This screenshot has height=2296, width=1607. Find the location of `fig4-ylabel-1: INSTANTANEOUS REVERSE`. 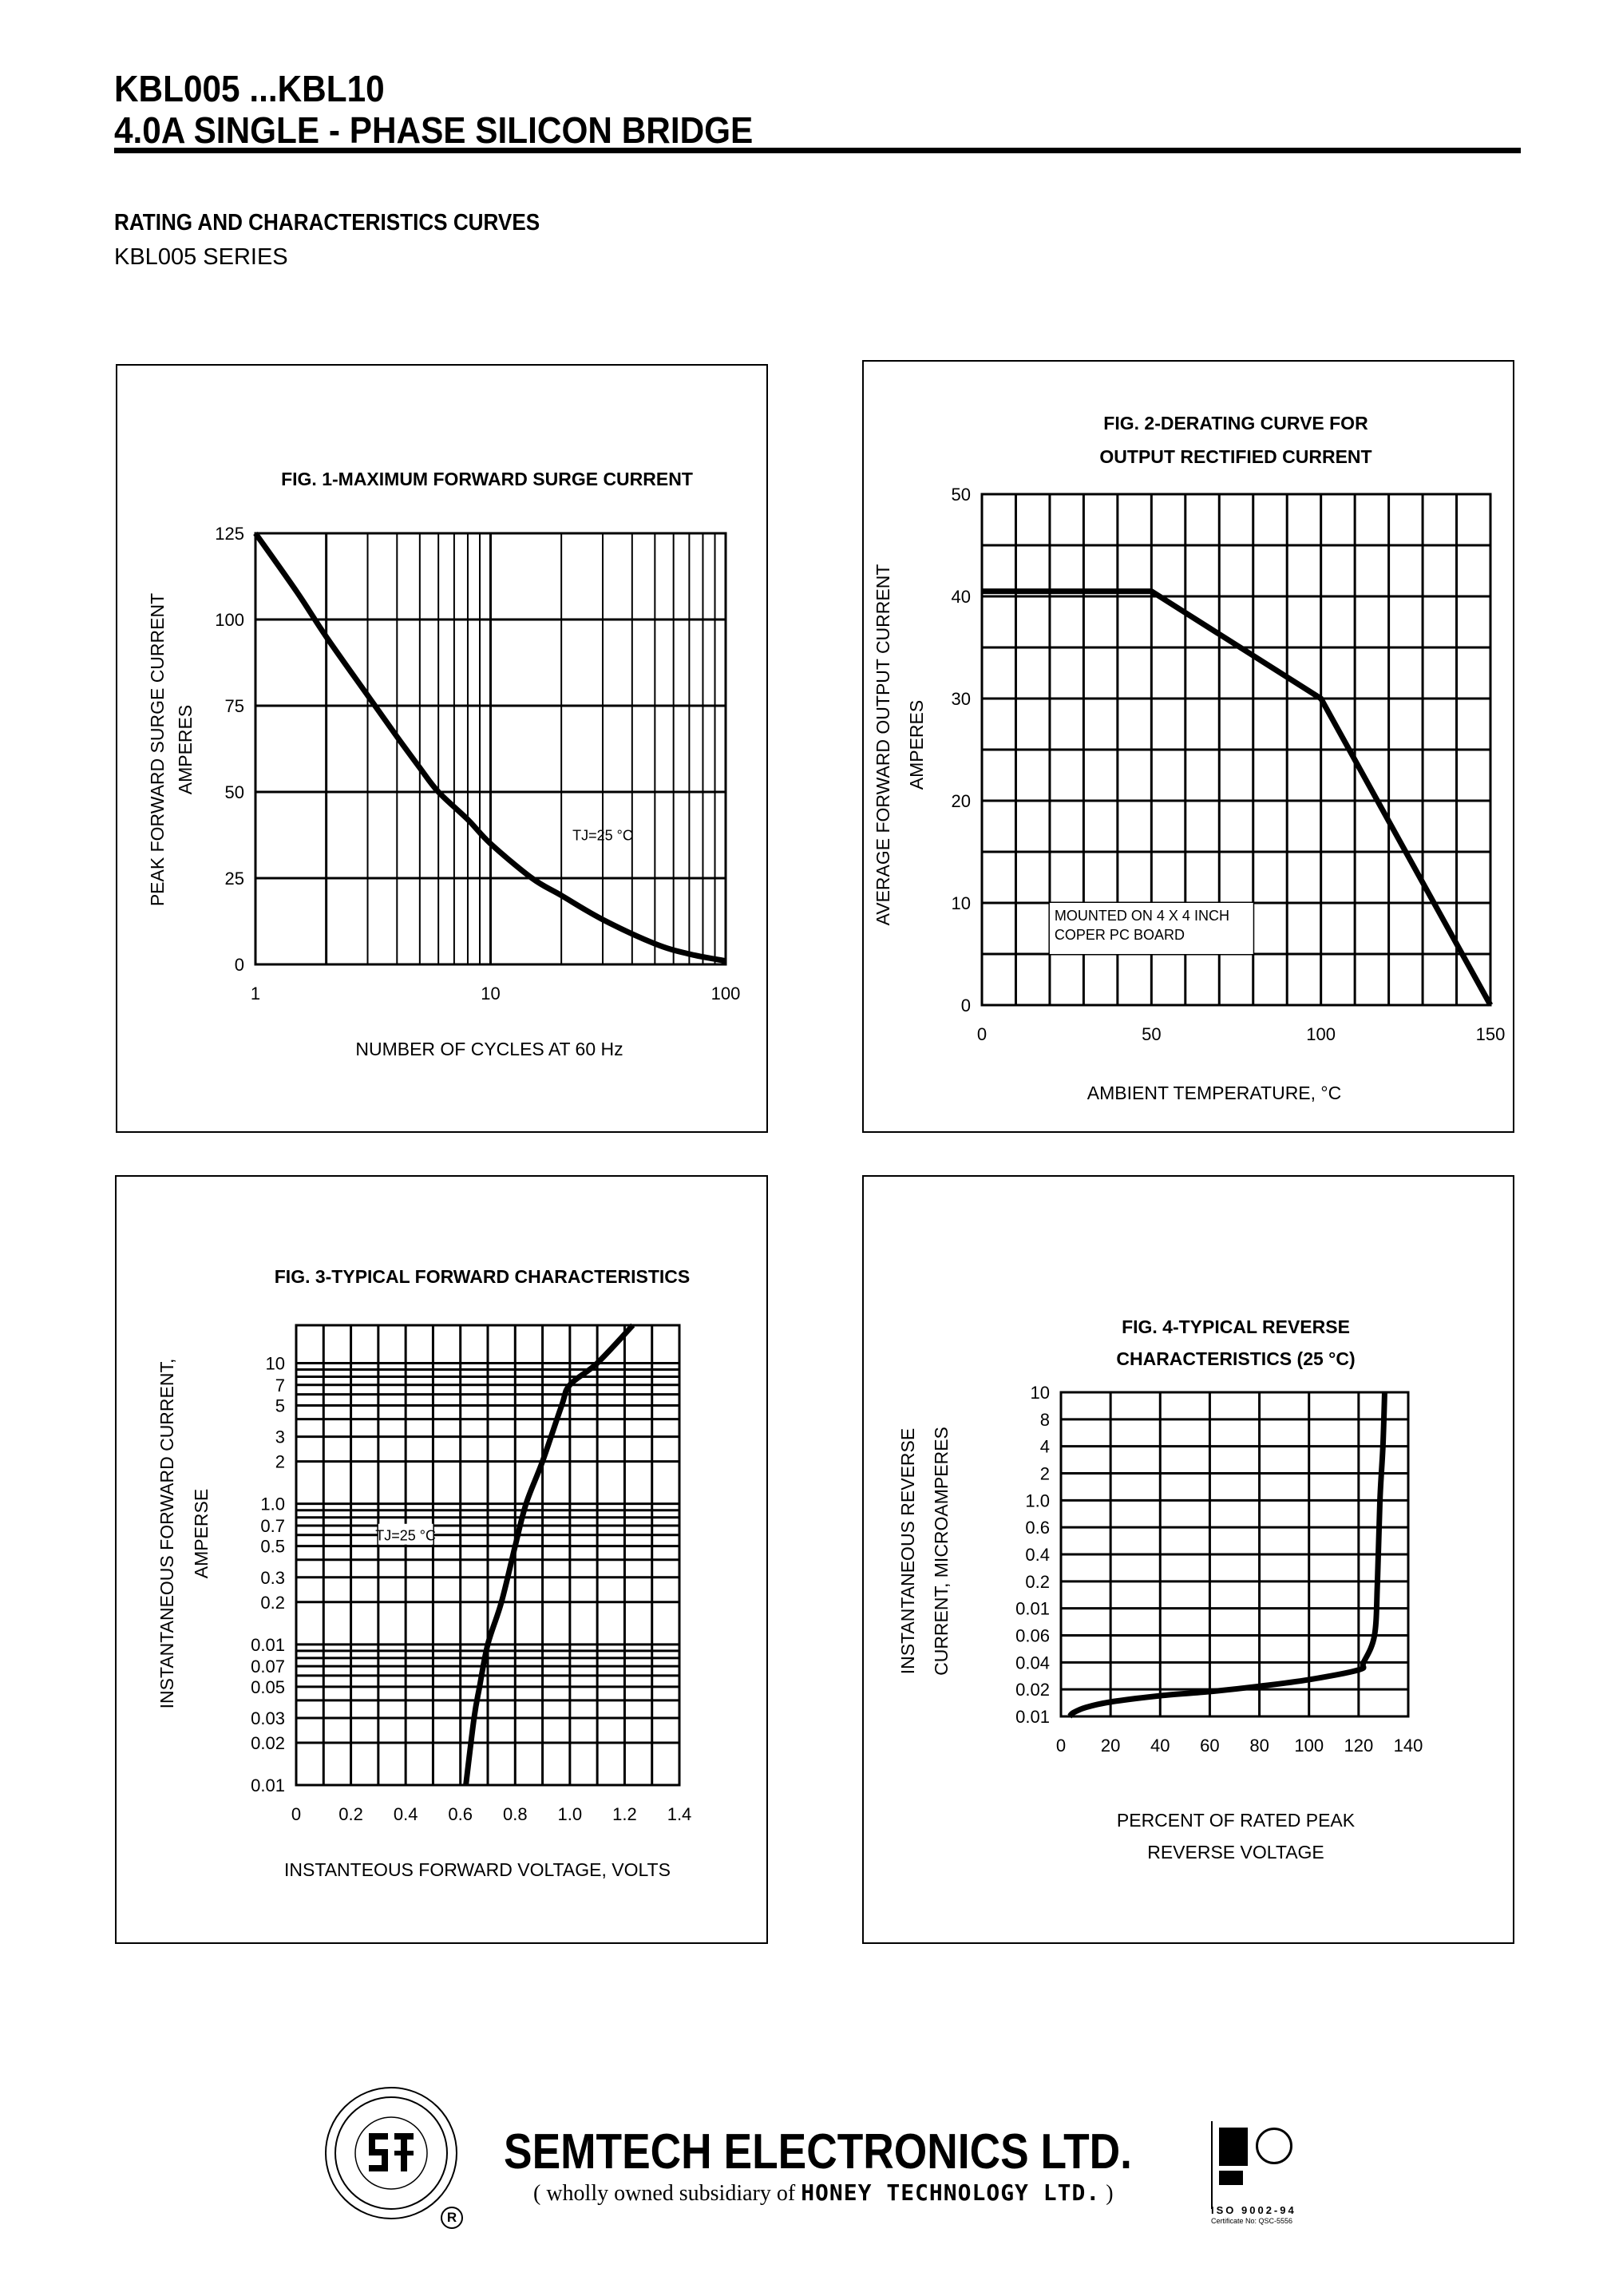

fig4-ylabel-1: INSTANTANEOUS REVERSE is located at coordinates (908, 1551).